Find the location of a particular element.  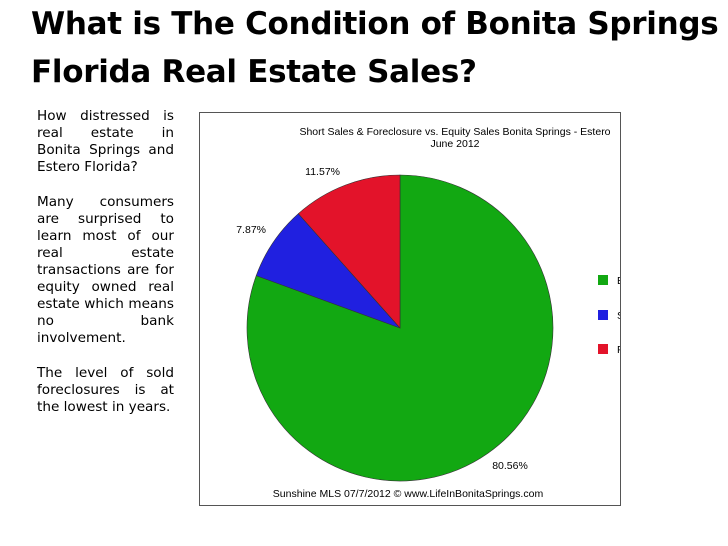

legend-label: Foreclosure is located at coordinates (618, 350).